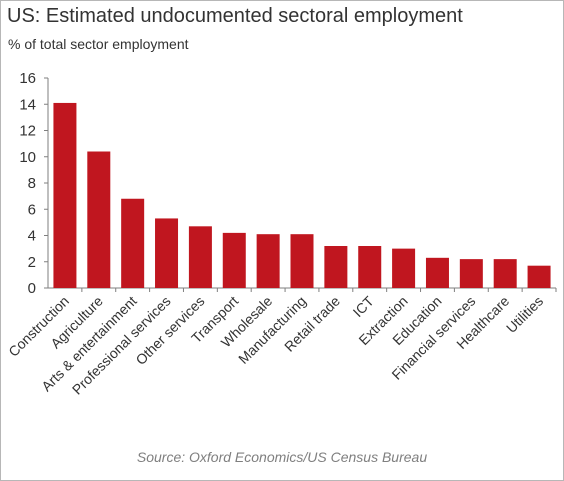 This screenshot has height=481, width=564. Describe the element at coordinates (364, 306) in the screenshot. I see `x-tick-label: ICT` at that location.